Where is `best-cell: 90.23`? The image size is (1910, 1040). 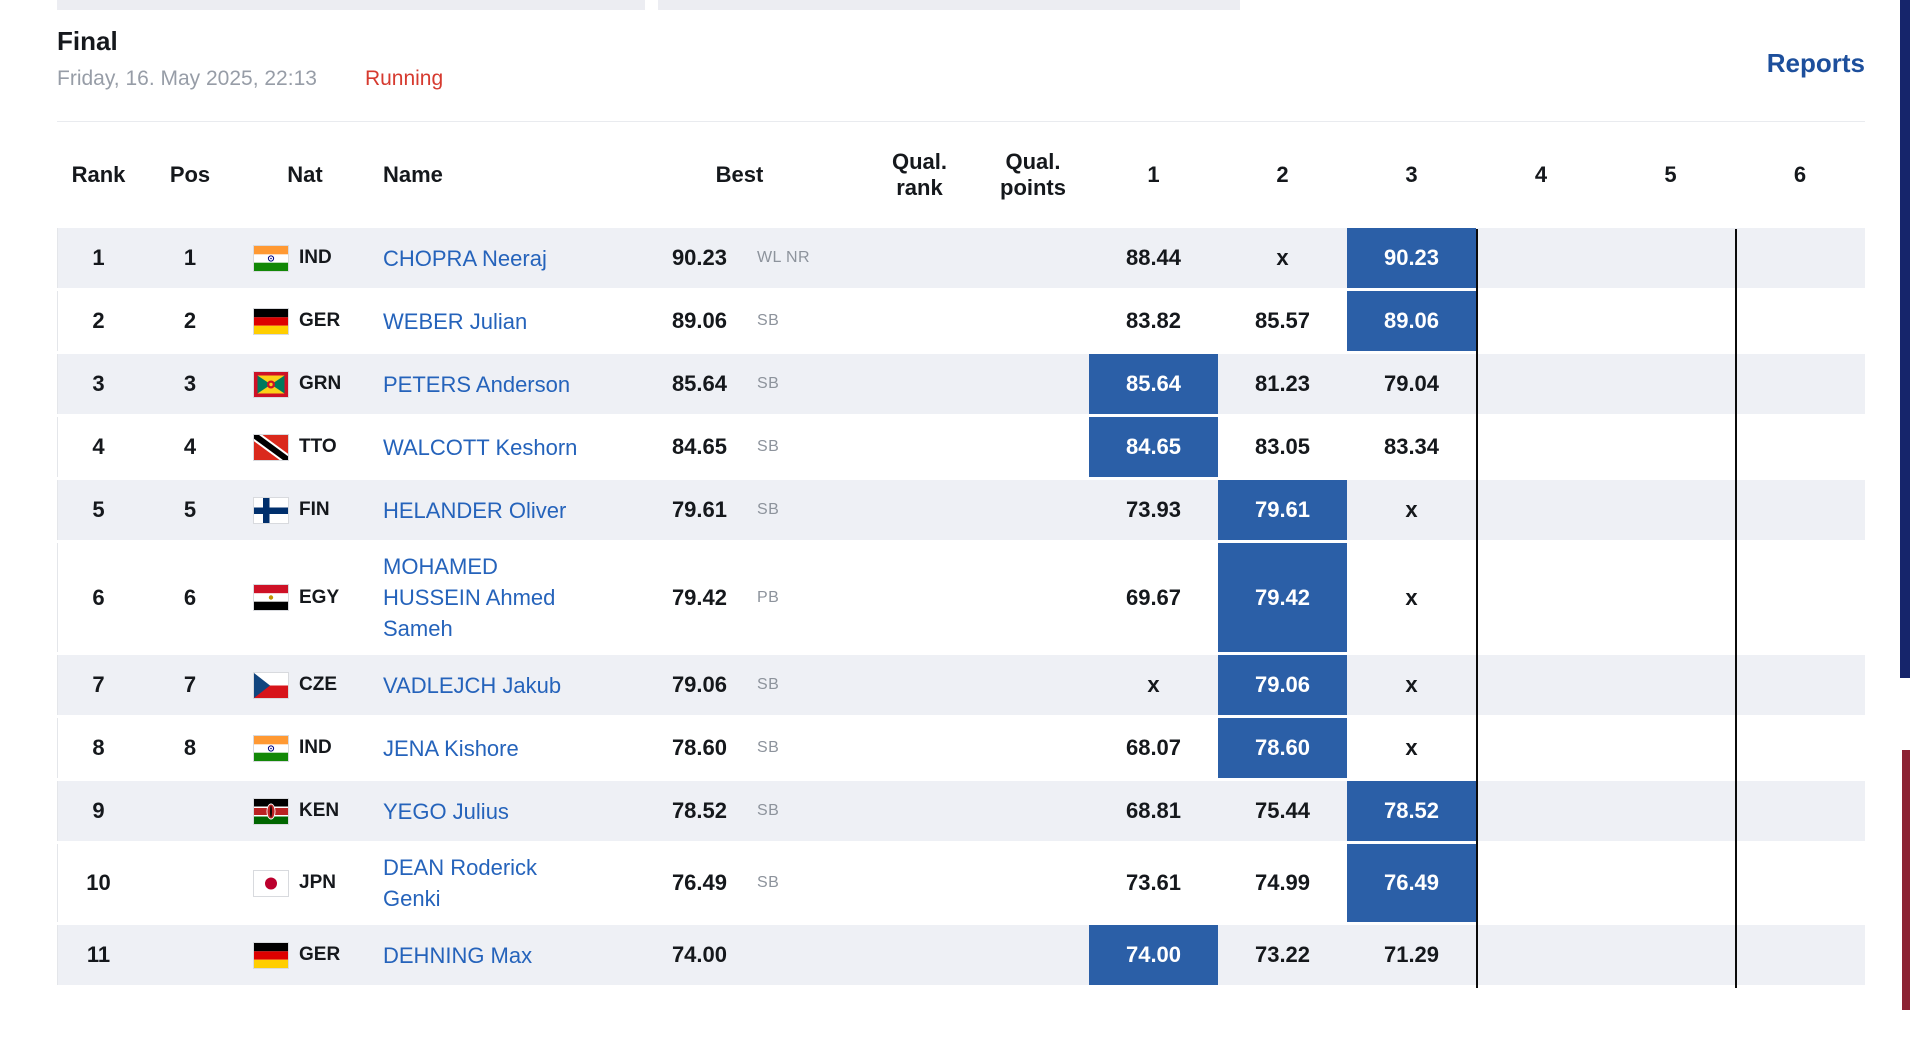
best-cell: 90.23 is located at coordinates (677, 259).